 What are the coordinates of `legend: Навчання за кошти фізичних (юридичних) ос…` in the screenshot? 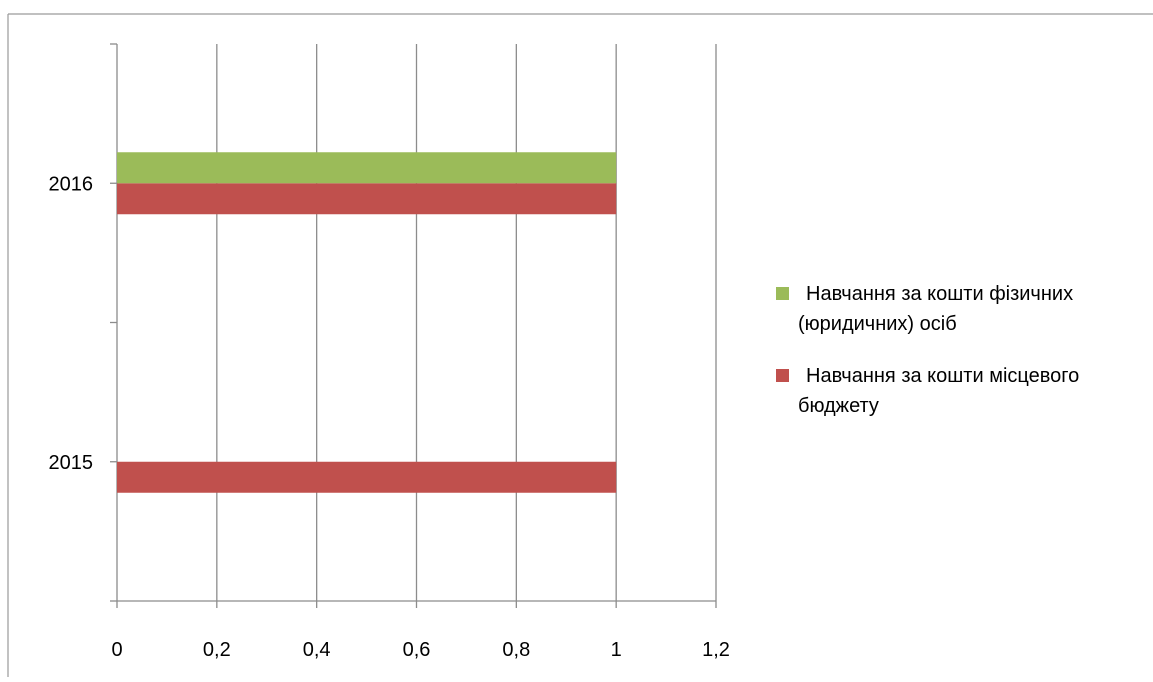 It's located at (927, 350).